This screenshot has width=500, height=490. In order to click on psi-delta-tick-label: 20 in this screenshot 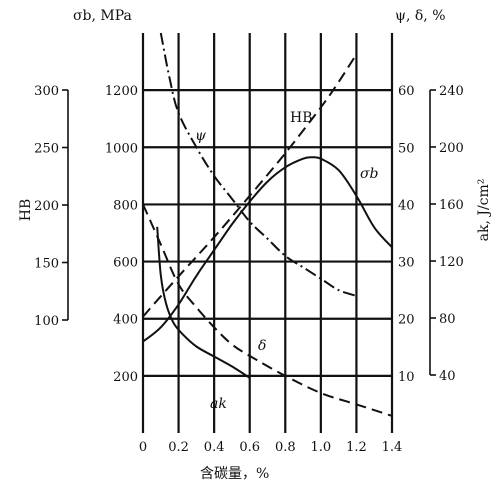, I will do `click(406, 320)`.